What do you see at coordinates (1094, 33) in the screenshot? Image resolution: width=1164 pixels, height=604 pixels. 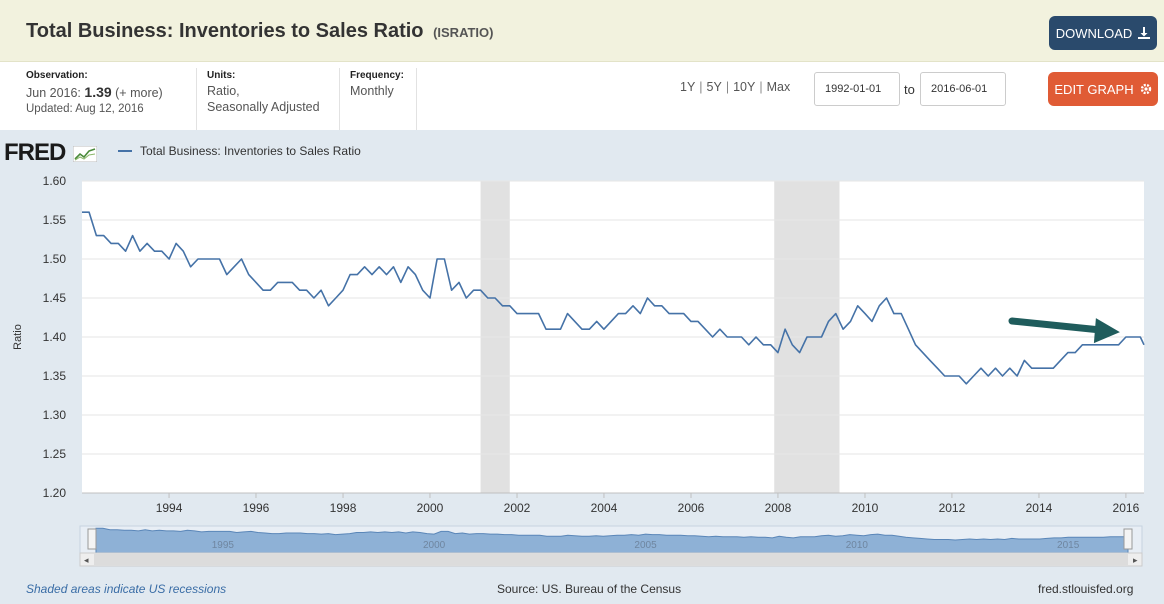 I see `download-label: DOWNLOAD` at bounding box center [1094, 33].